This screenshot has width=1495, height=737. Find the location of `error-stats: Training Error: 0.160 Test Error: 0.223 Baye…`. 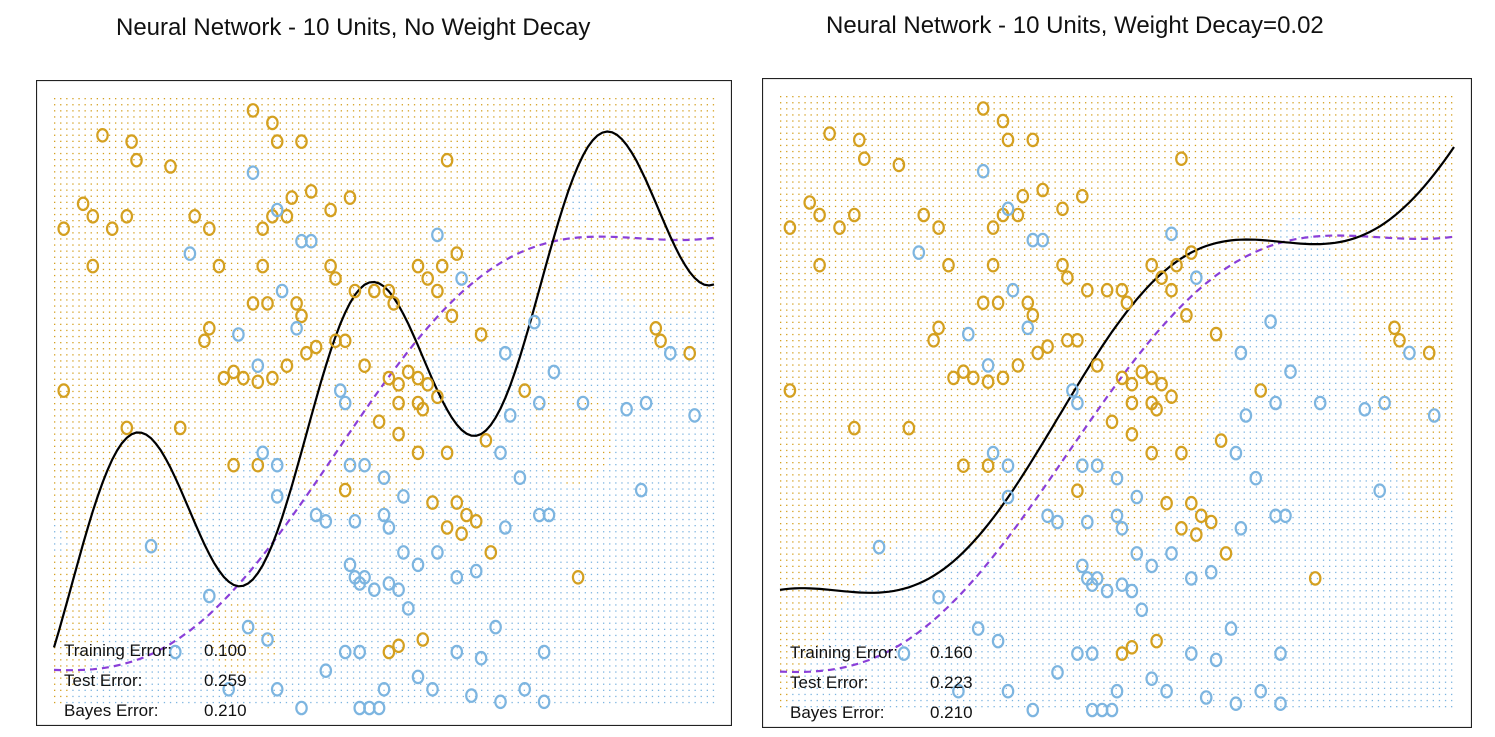

error-stats: Training Error: 0.160 Test Error: 0.223 Baye… is located at coordinates (881, 682).